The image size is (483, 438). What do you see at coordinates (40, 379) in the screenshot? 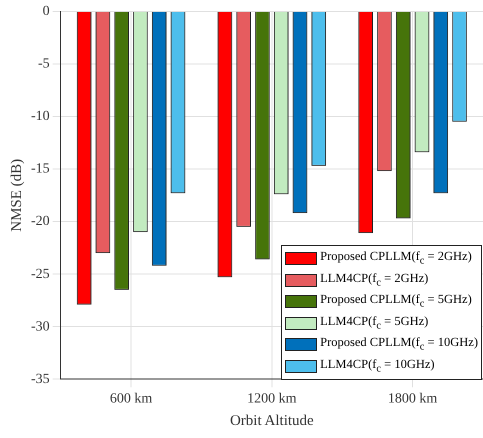
I see `y-tick-label: -35` at bounding box center [40, 379].